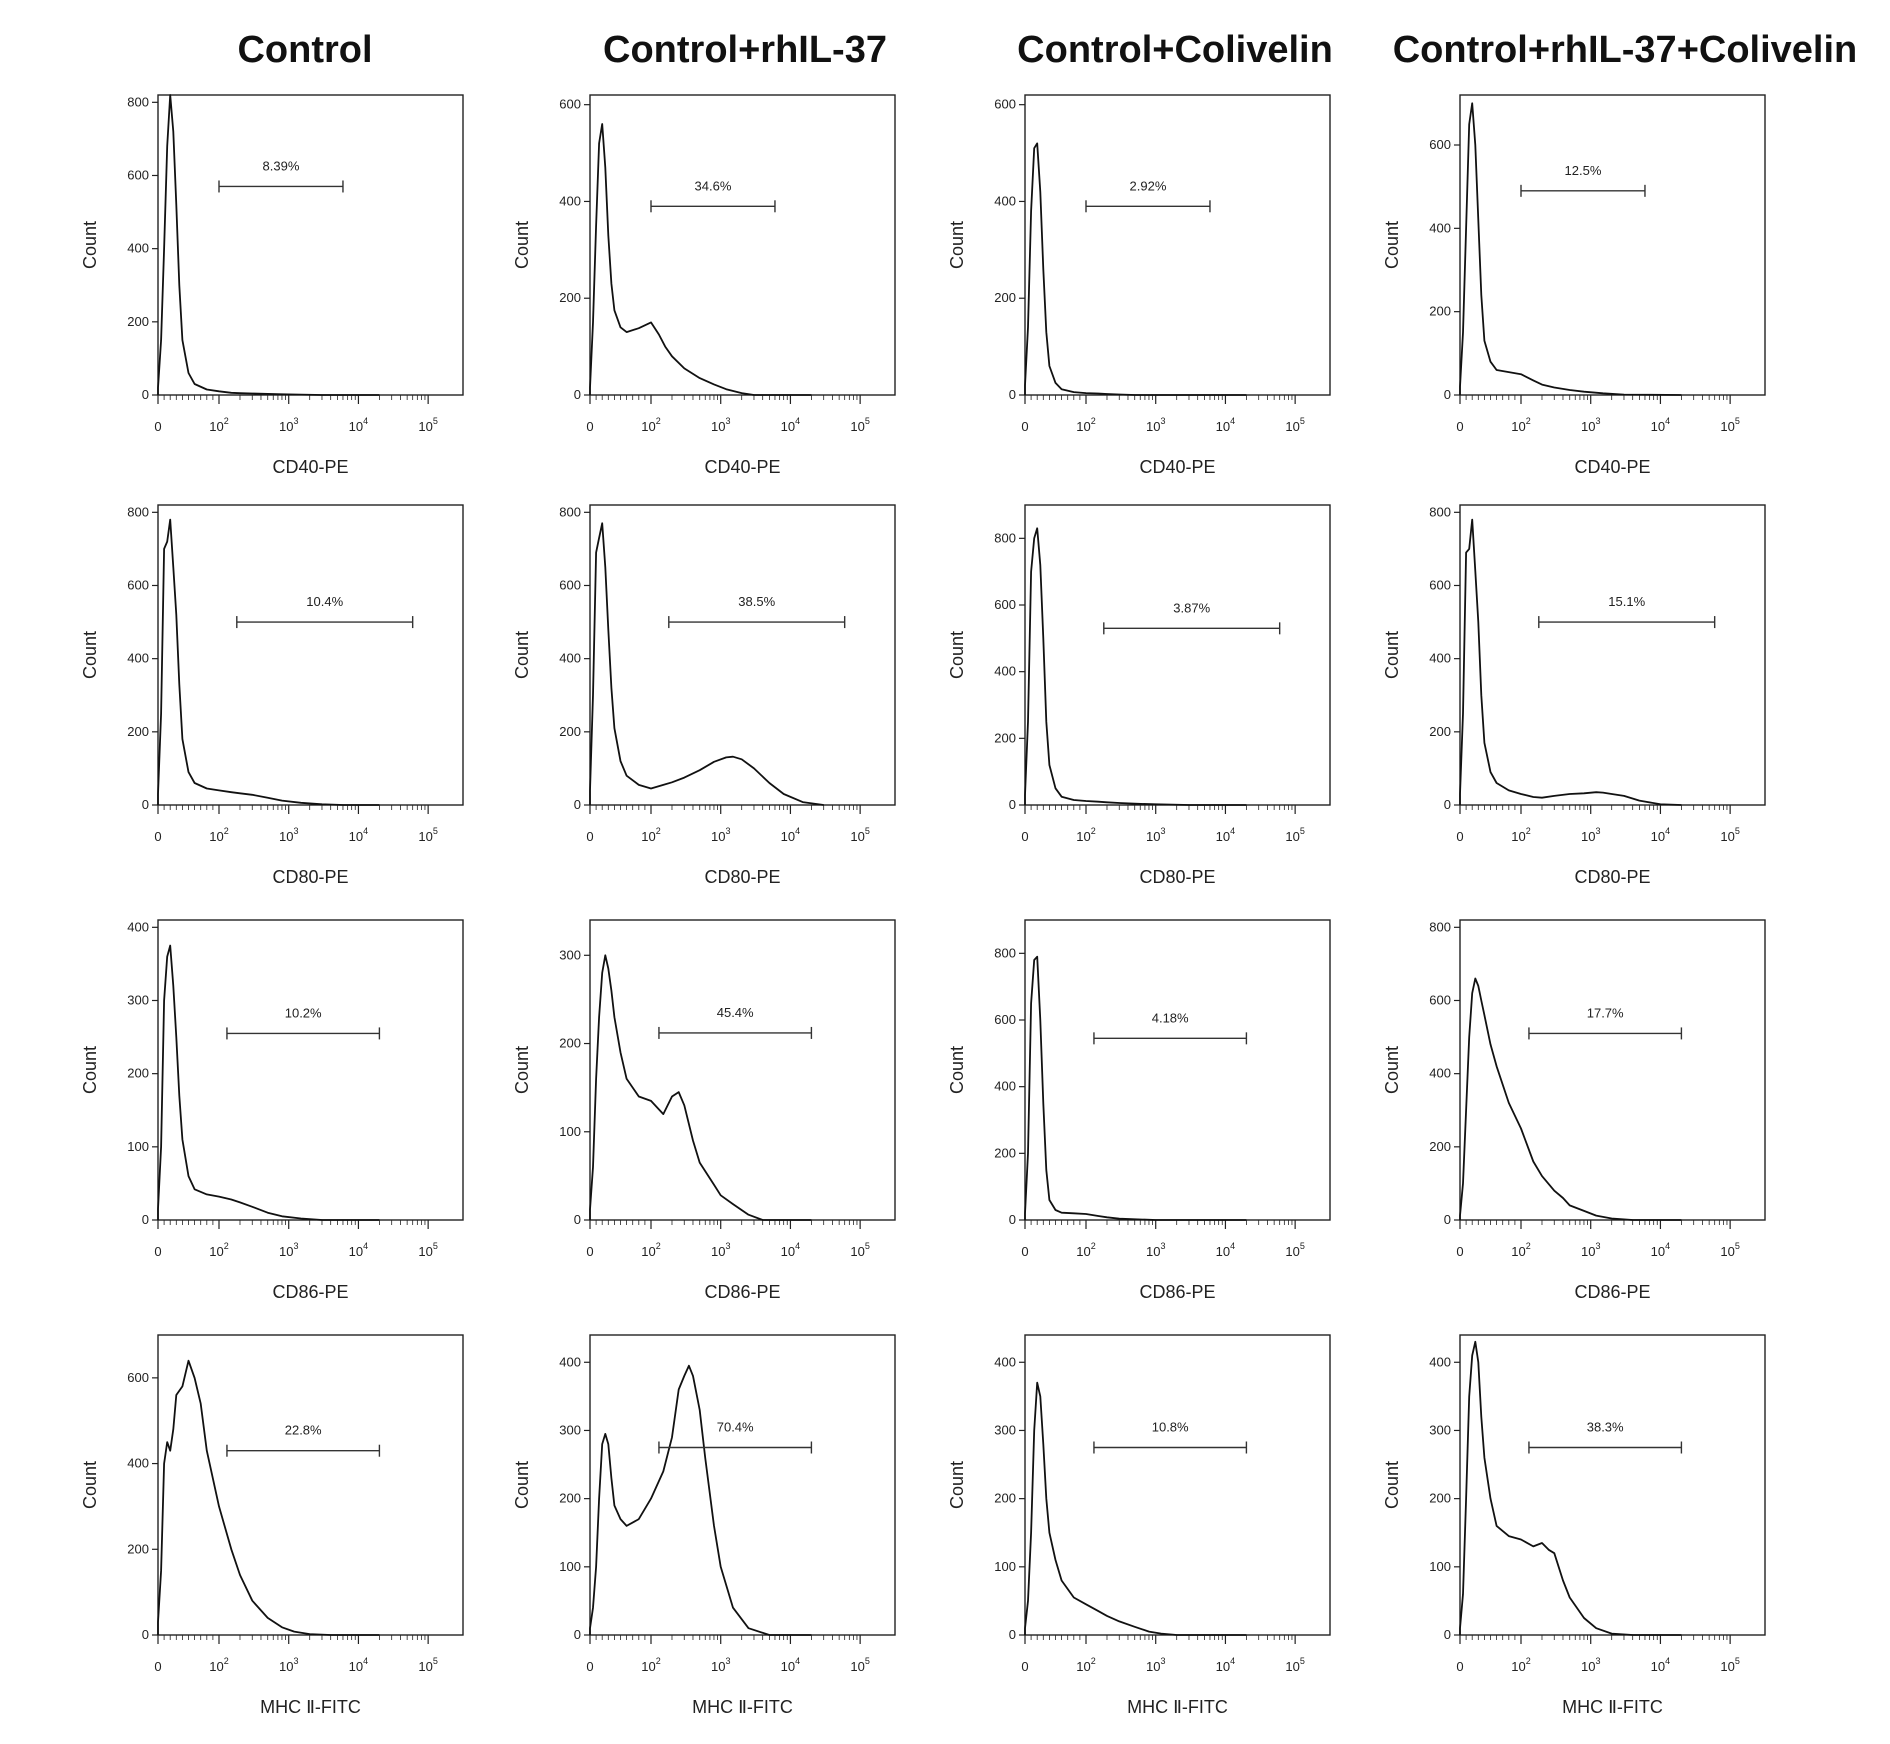  What do you see at coordinates (1175, 49) in the screenshot?
I see `column-header-3: Control+Colivelin` at bounding box center [1175, 49].